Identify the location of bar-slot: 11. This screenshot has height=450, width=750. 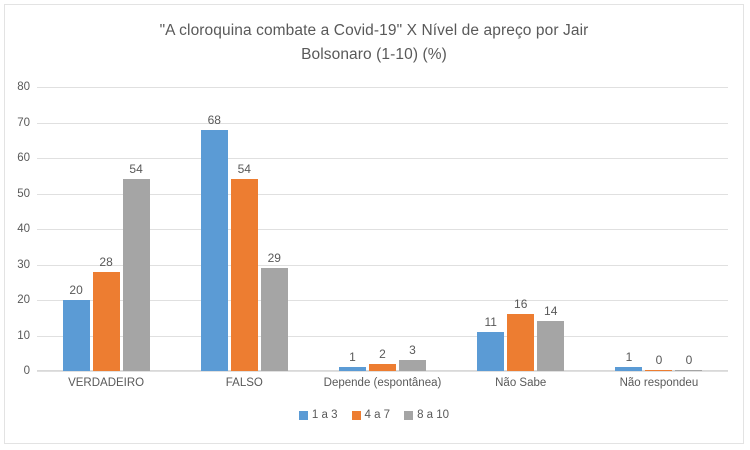
(491, 229).